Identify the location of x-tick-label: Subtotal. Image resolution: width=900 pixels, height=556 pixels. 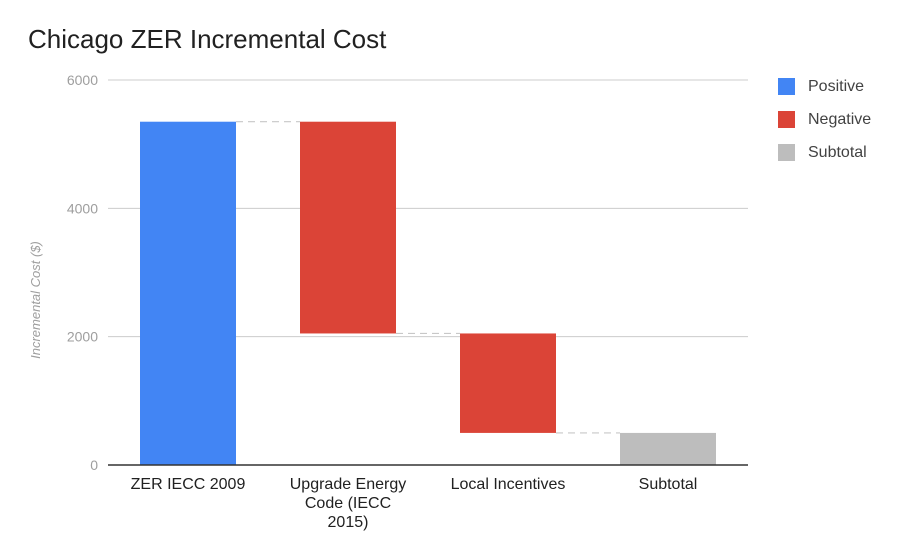
(668, 484).